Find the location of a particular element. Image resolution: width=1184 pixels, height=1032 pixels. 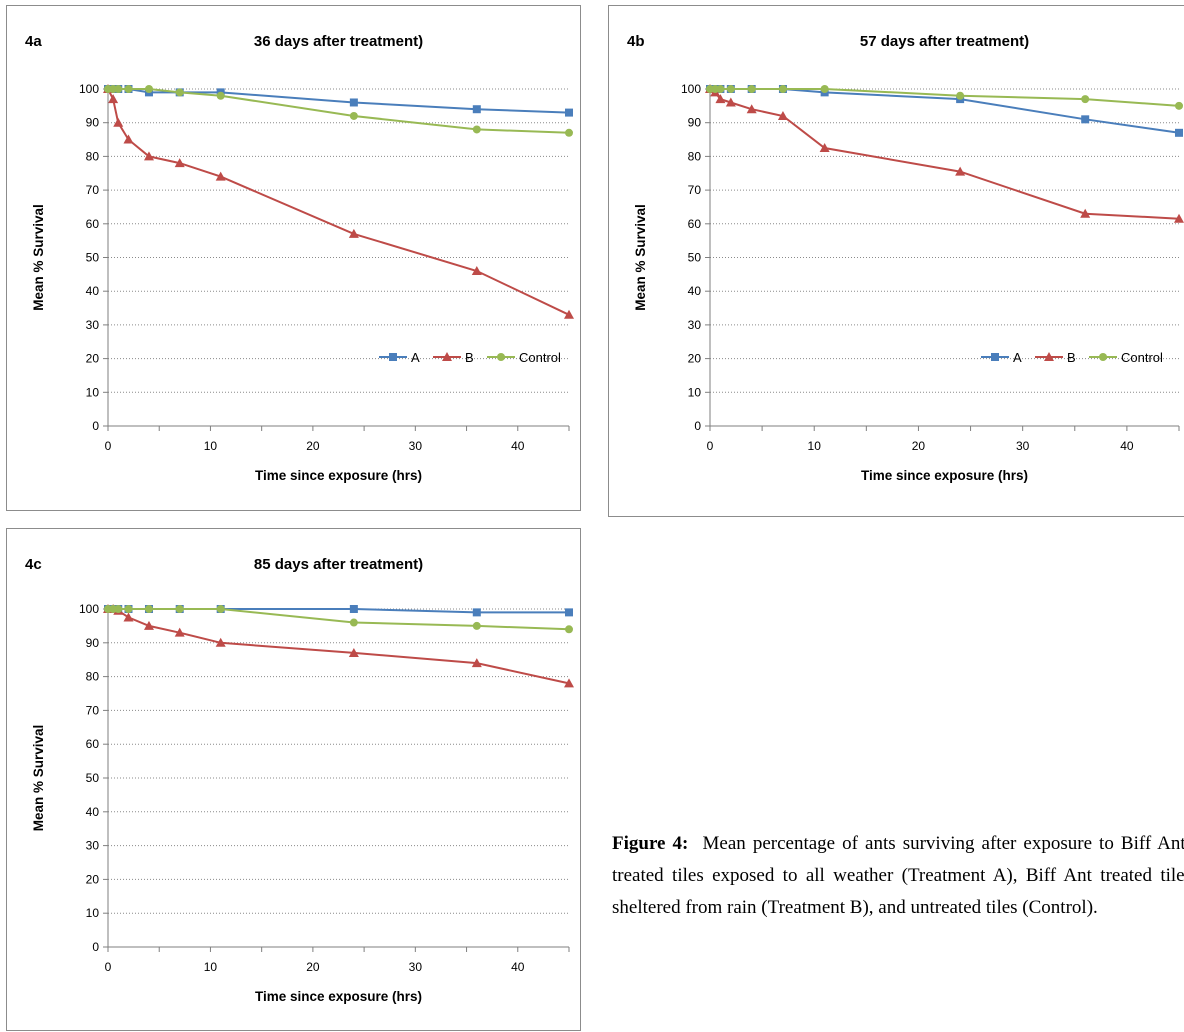

chart-title: 85 days after treatment) is located at coordinates (338, 564).